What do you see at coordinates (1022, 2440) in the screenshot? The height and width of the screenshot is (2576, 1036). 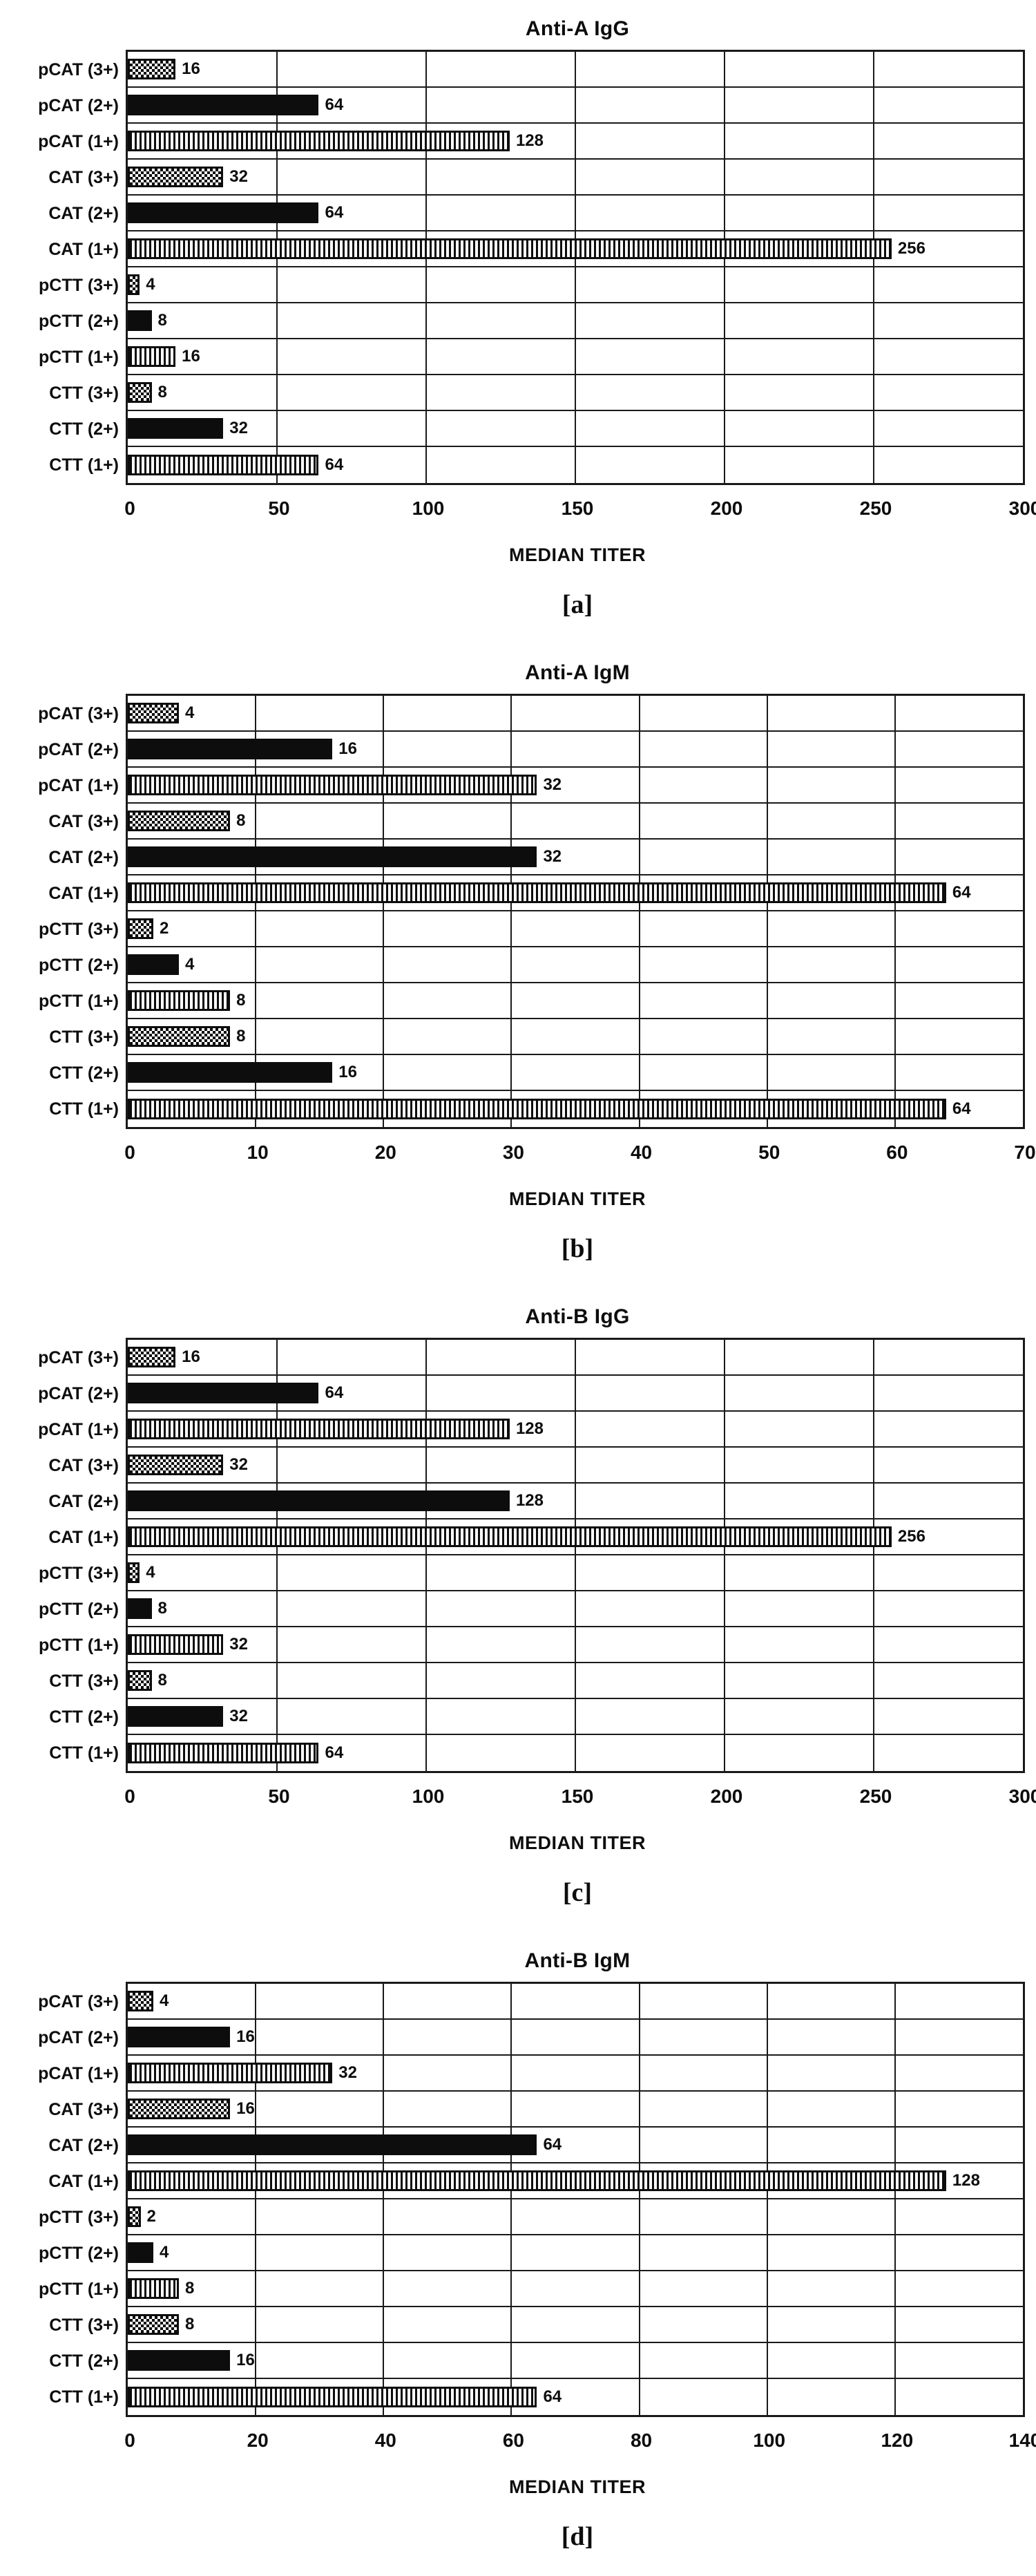 I see `x-tick-label: 140` at bounding box center [1022, 2440].